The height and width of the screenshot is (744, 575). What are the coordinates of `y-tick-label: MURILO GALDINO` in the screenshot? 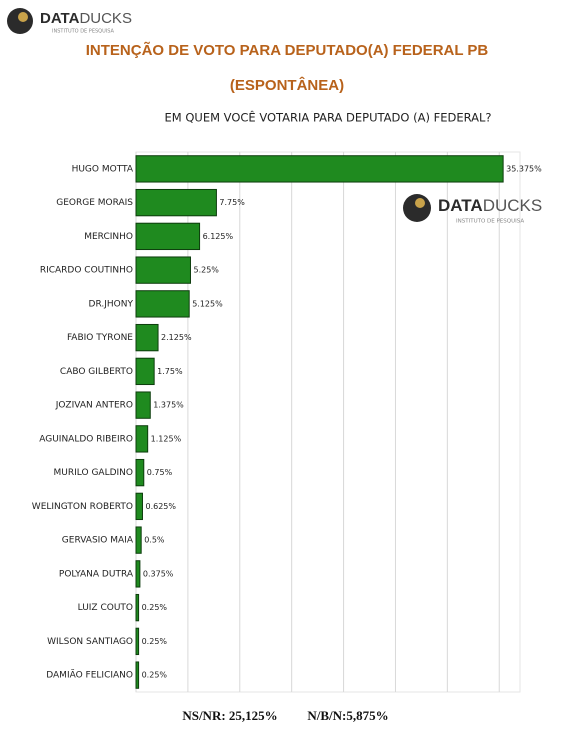 It's located at (93, 473).